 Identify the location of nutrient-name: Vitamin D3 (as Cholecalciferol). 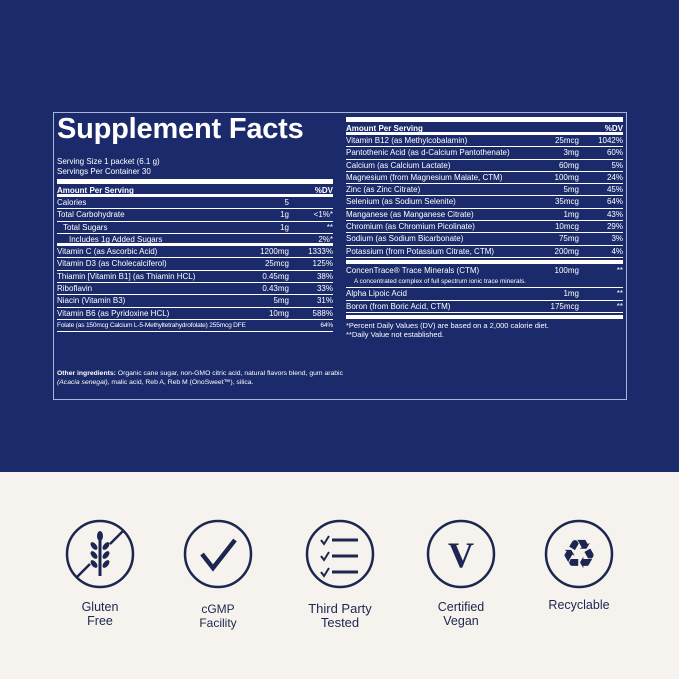
(112, 264).